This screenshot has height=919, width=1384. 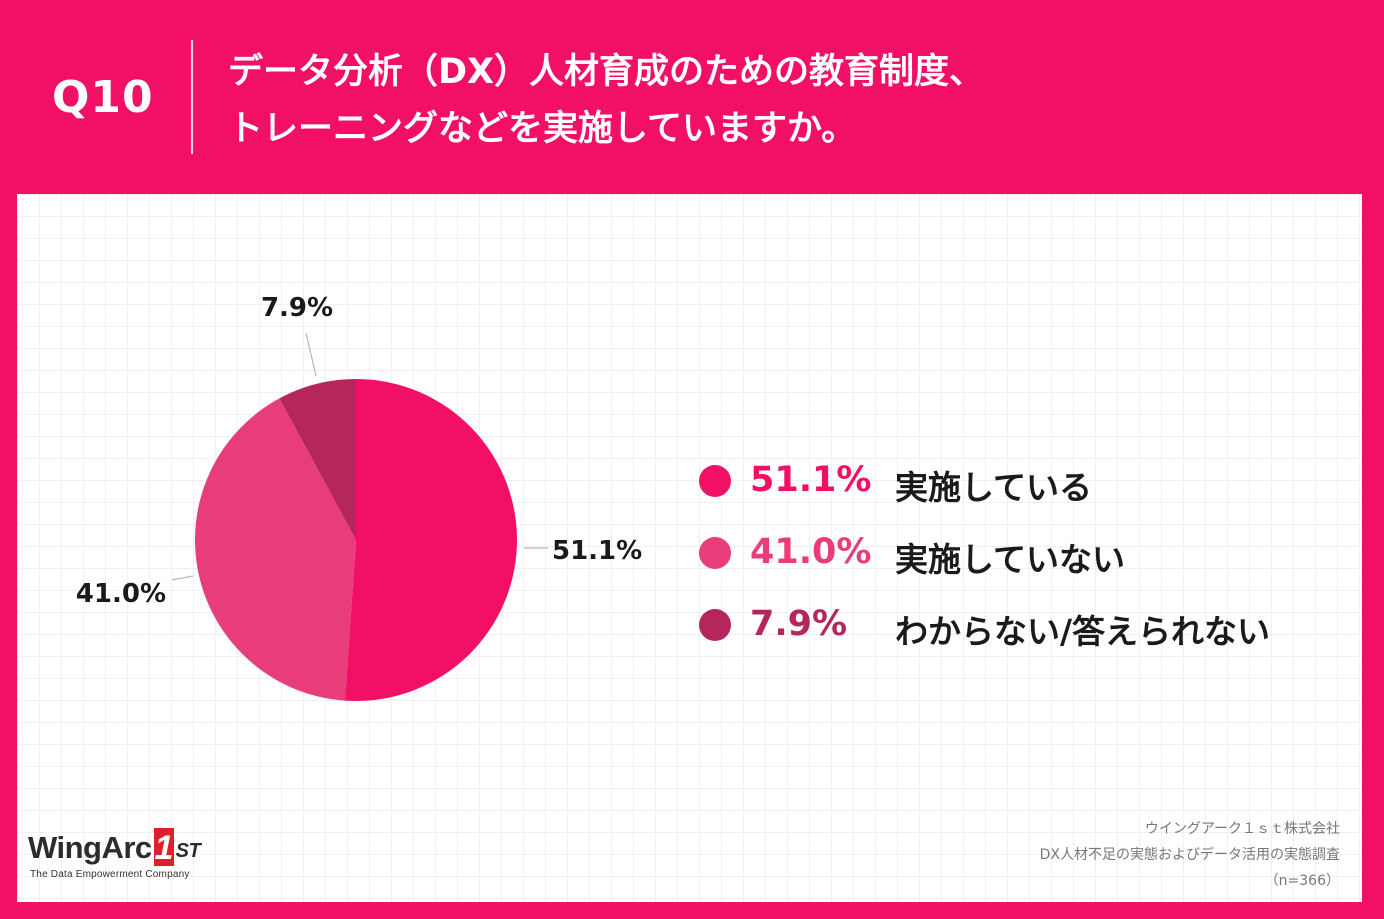 I want to click on slice-data-label: 41.0%, so click(x=121, y=594).